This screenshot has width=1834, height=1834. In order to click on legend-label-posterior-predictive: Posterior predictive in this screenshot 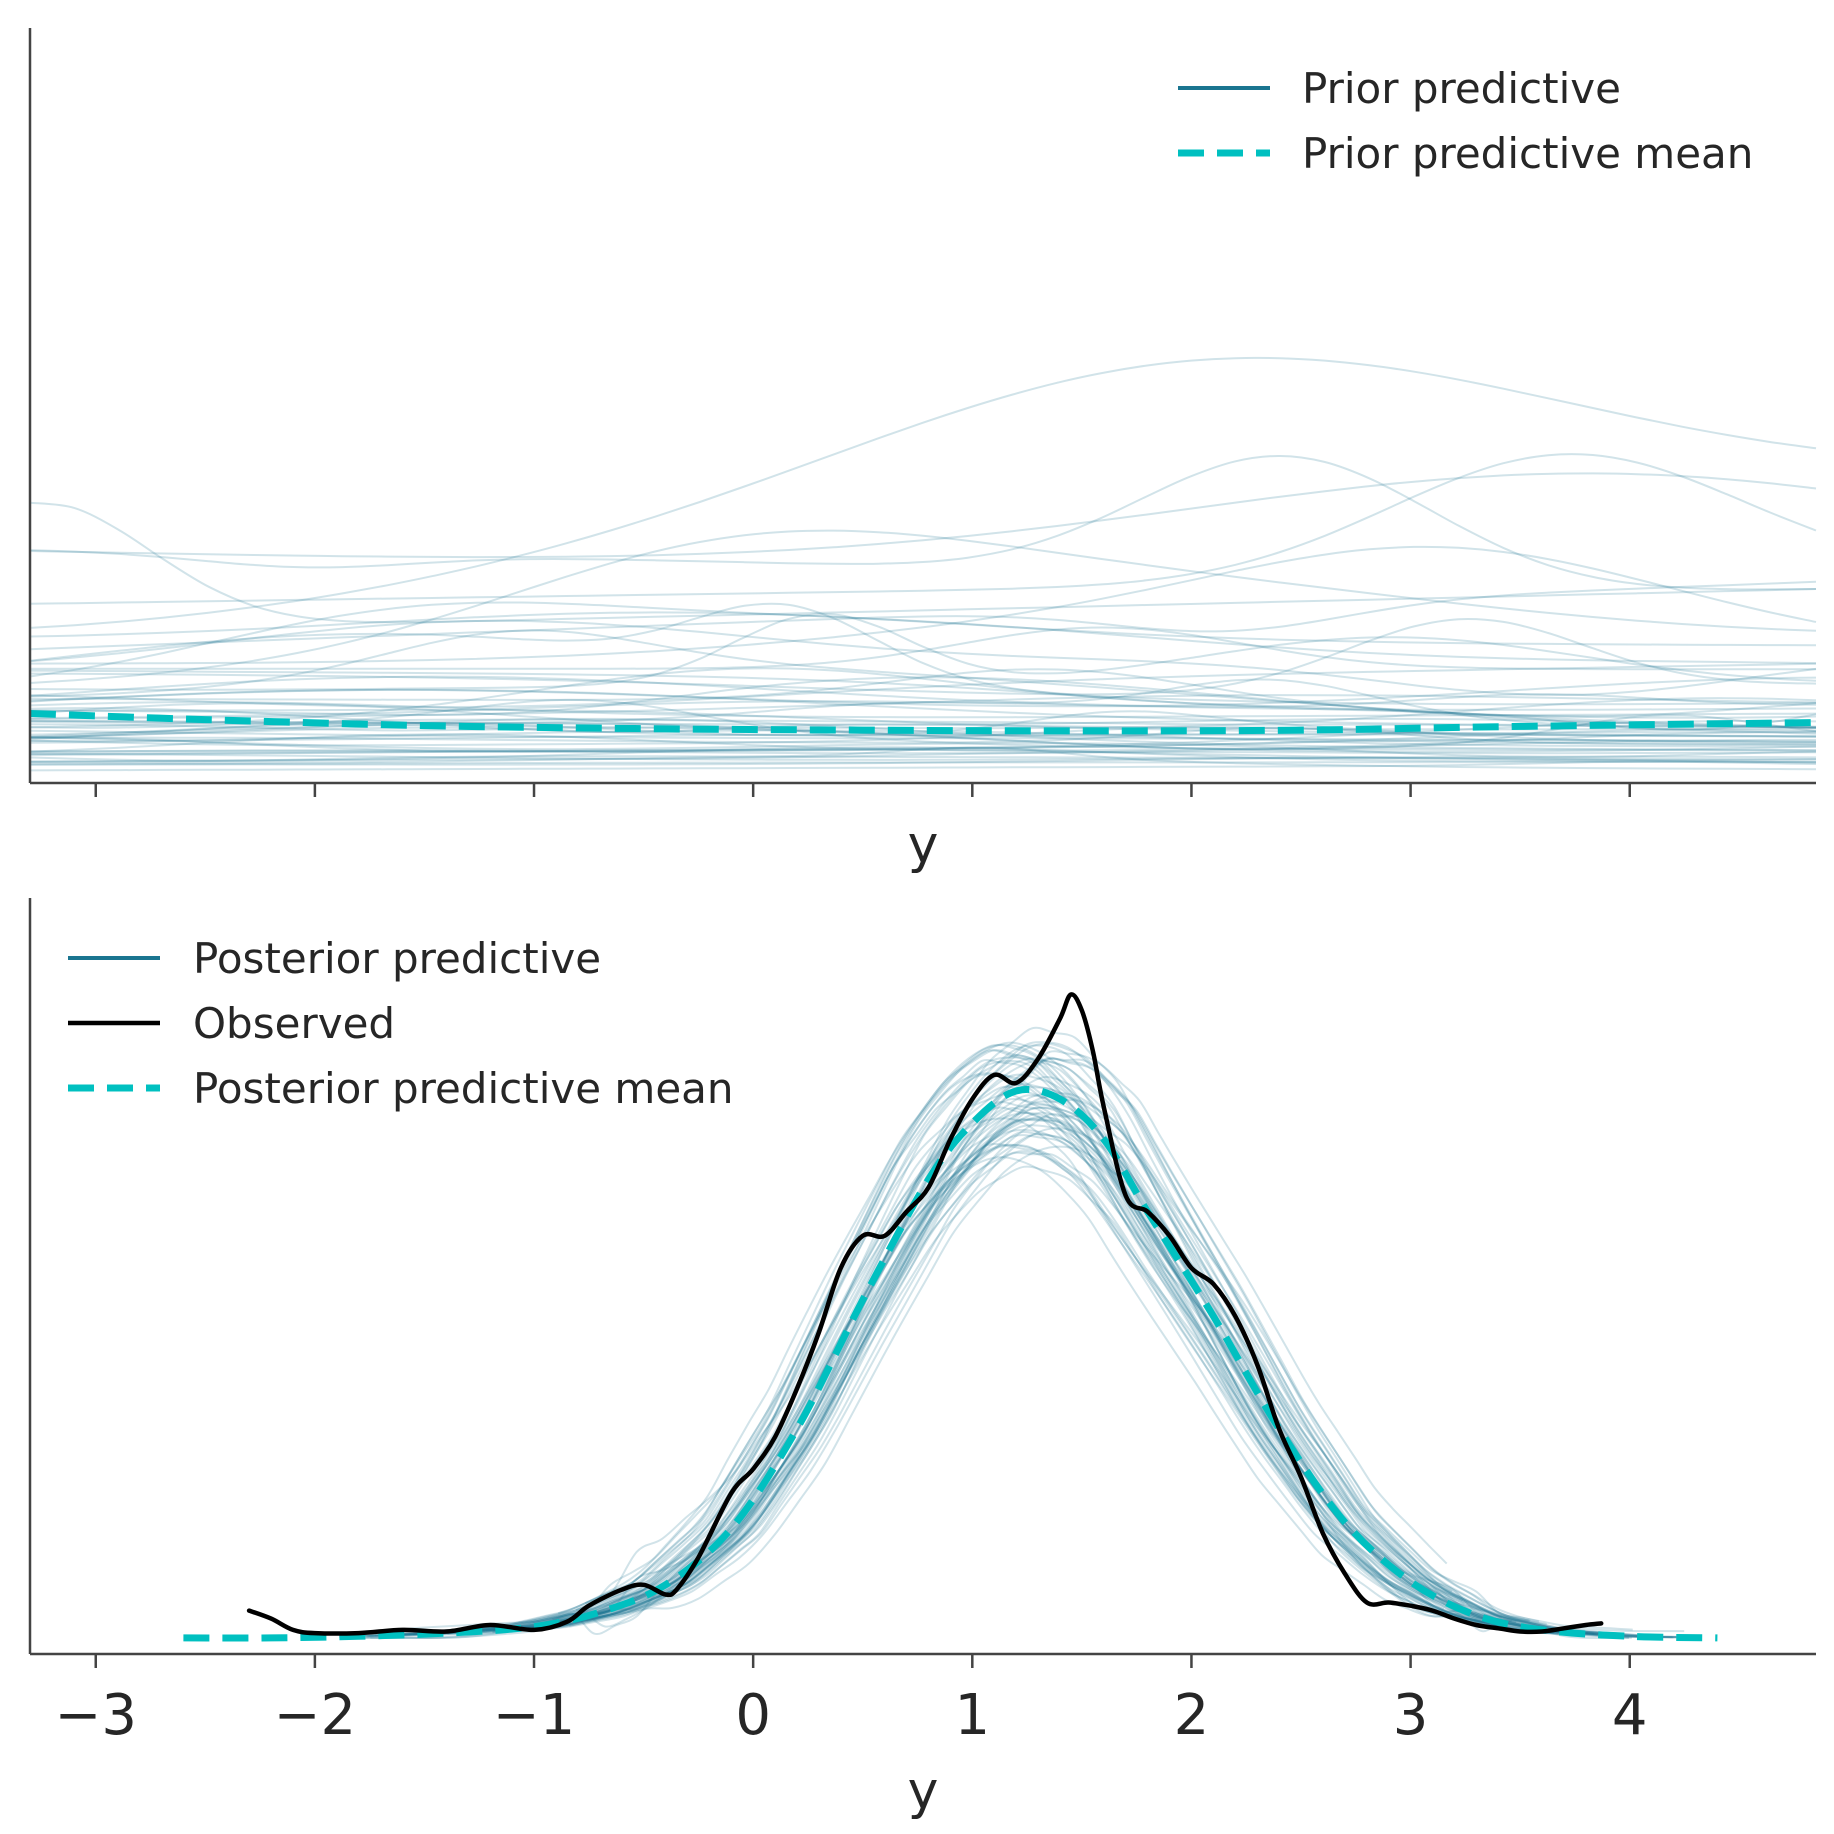, I will do `click(397, 958)`.